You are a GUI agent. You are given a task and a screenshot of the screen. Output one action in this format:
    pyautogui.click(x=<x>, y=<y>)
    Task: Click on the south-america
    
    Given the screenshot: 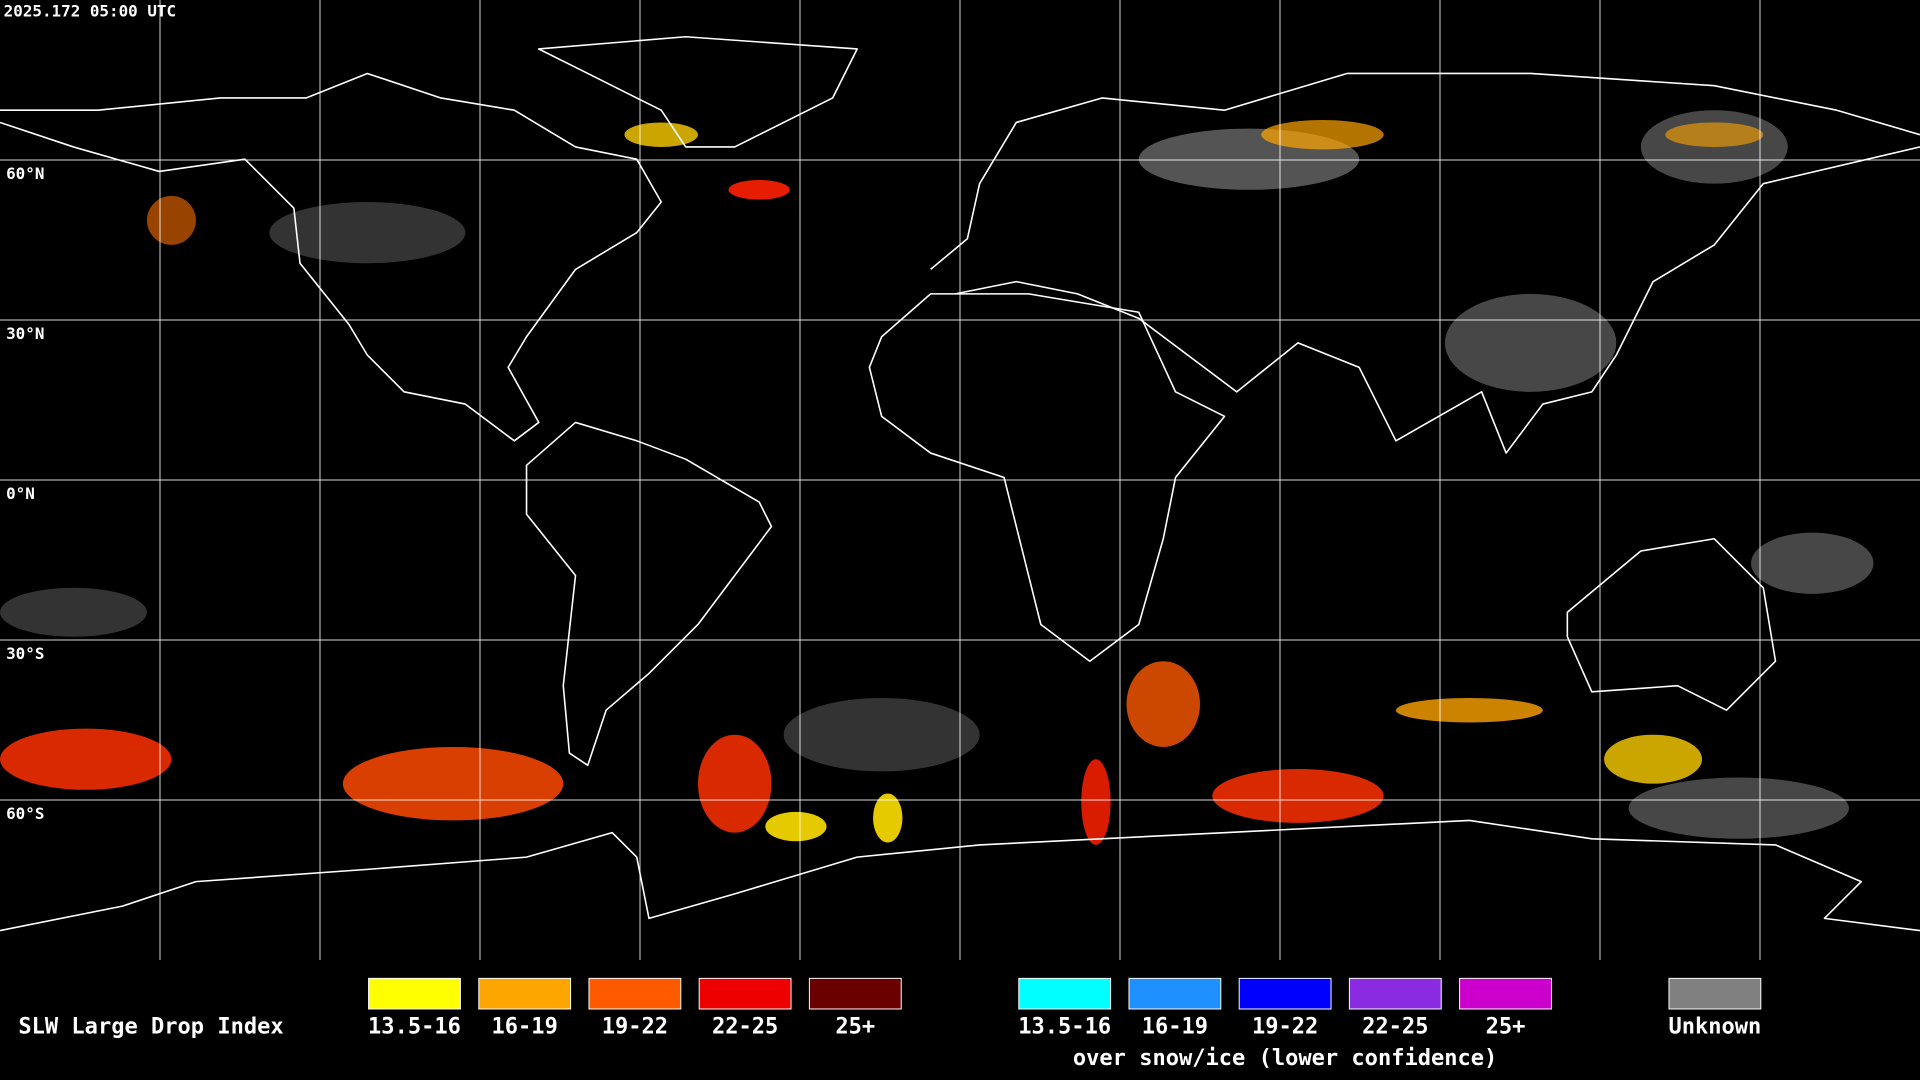 What is the action you would take?
    pyautogui.click(x=649, y=594)
    